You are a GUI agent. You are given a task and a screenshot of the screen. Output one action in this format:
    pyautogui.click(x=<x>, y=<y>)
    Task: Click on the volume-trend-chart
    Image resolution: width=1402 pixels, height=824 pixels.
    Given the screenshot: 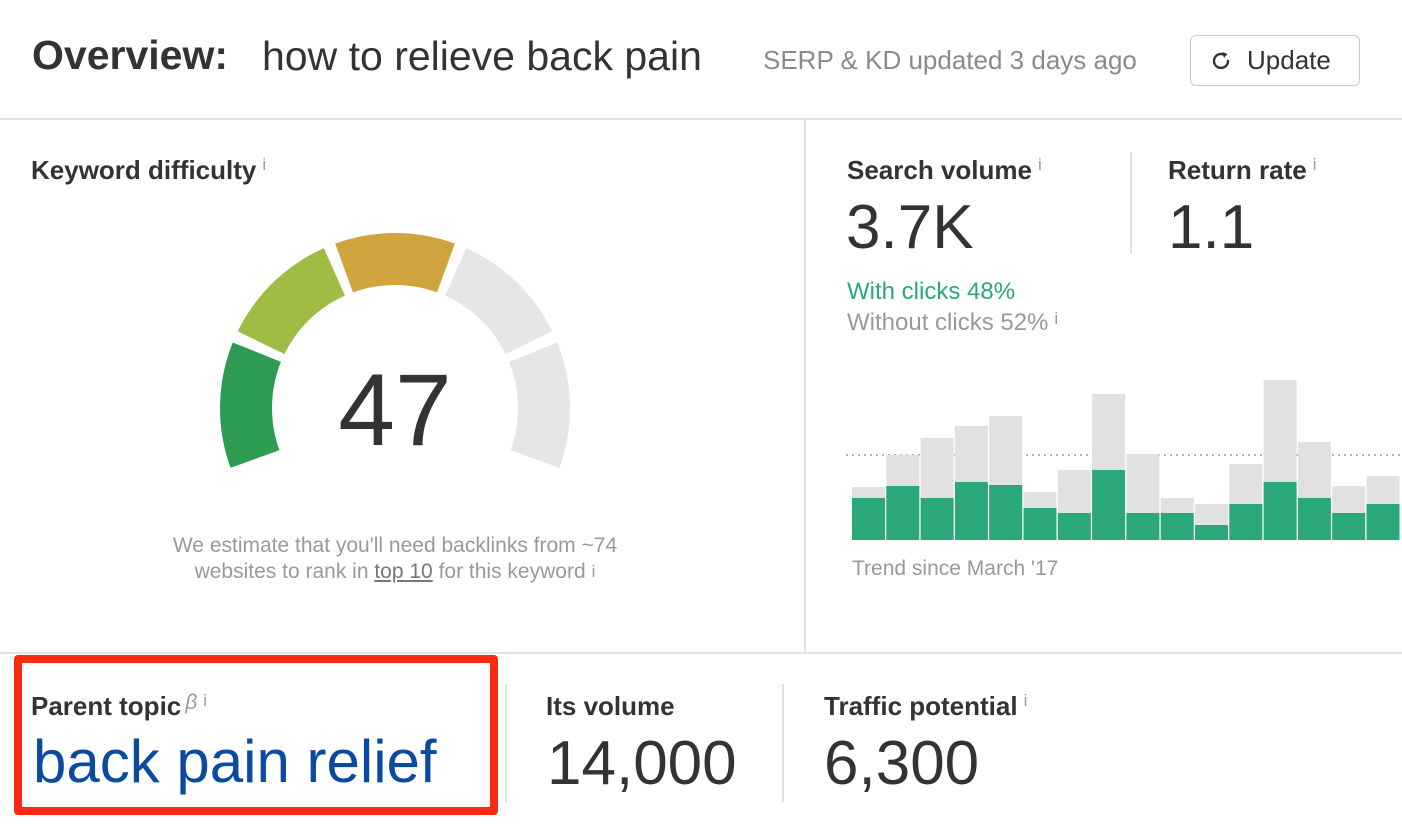 What is the action you would take?
    pyautogui.click(x=1124, y=460)
    